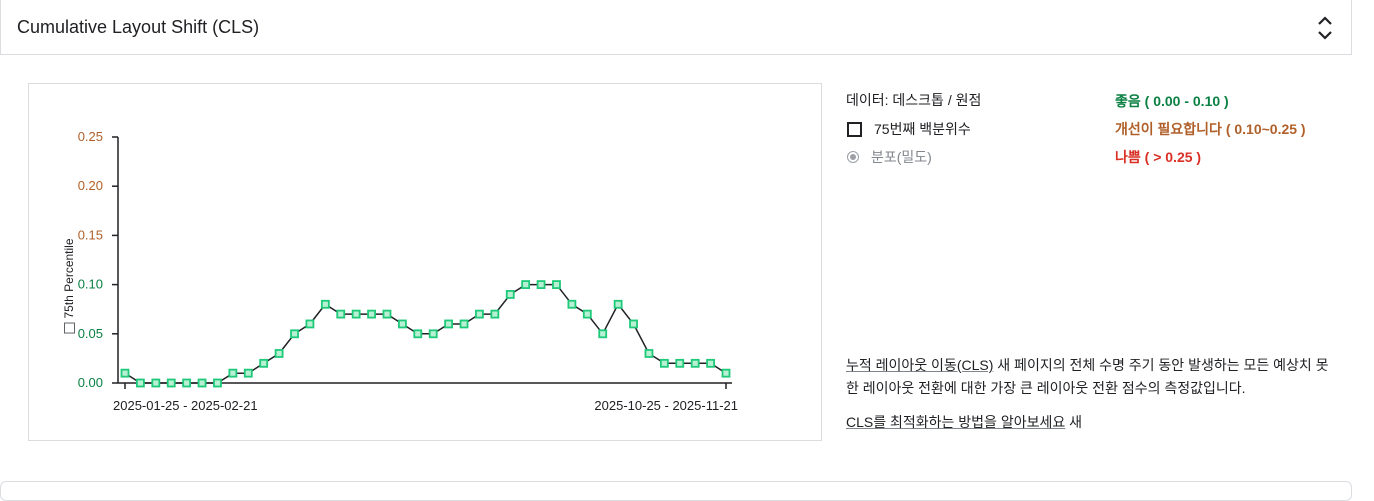  I want to click on cls-section-header: Cumulative Layout Shift (CLS), so click(676, 27).